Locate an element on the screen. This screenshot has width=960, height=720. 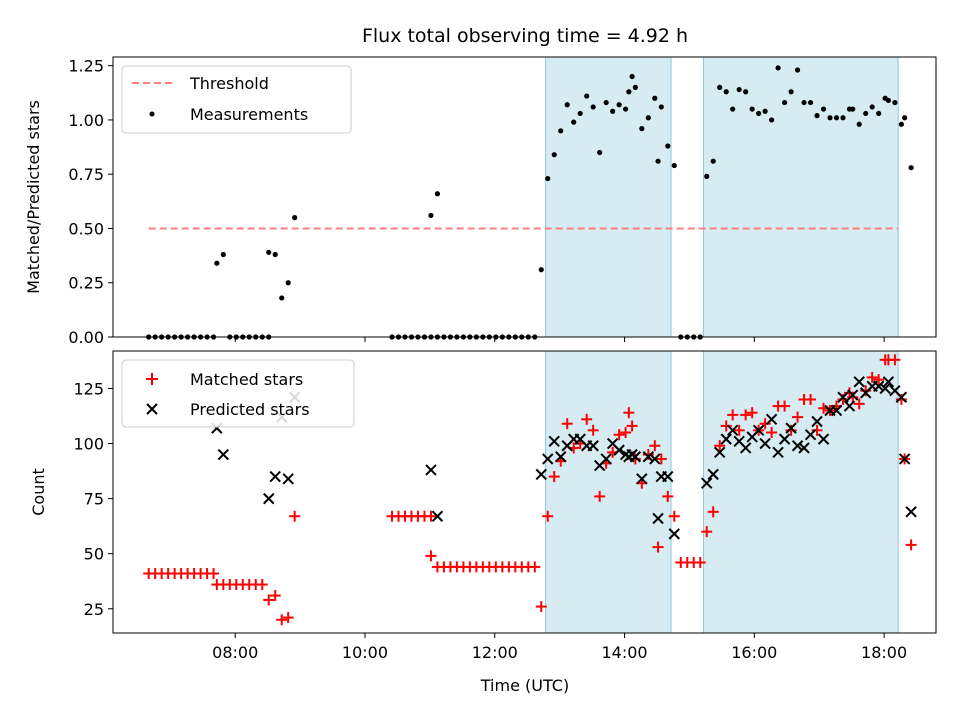
y-tick-label: 0.25 is located at coordinates (86, 283).